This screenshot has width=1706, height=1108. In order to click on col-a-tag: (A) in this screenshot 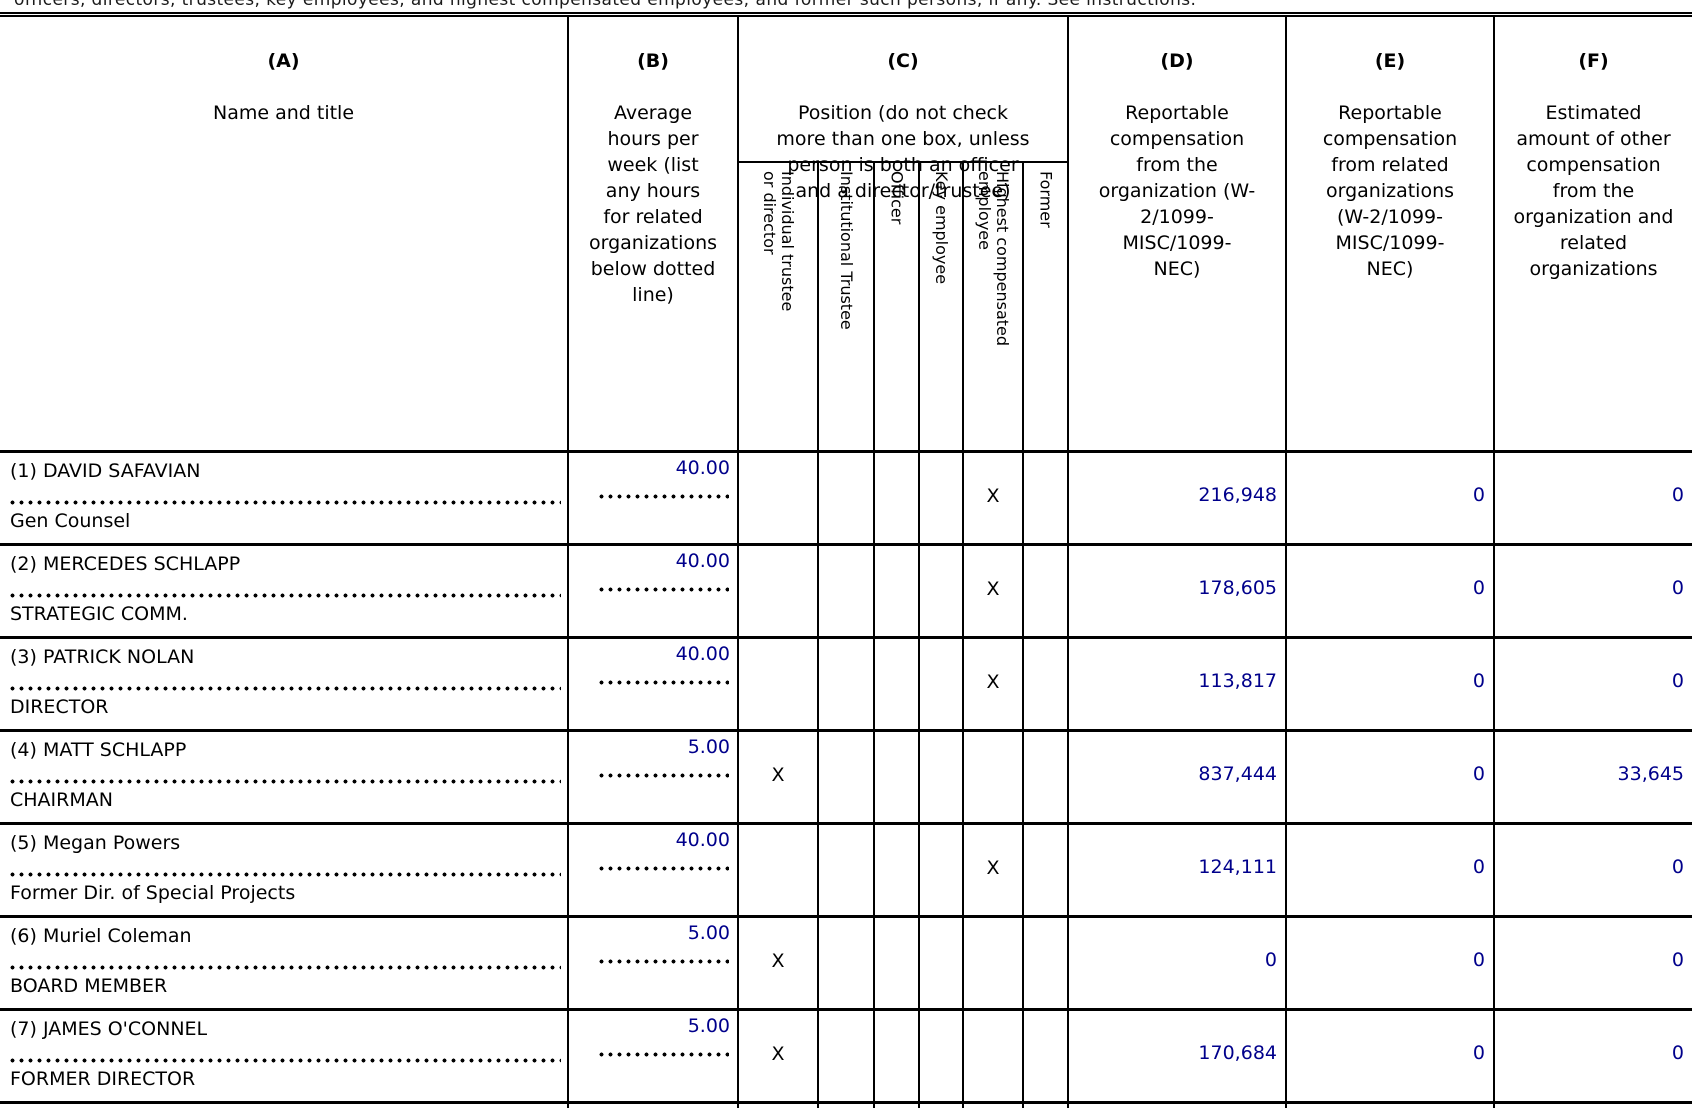, I will do `click(283, 61)`.